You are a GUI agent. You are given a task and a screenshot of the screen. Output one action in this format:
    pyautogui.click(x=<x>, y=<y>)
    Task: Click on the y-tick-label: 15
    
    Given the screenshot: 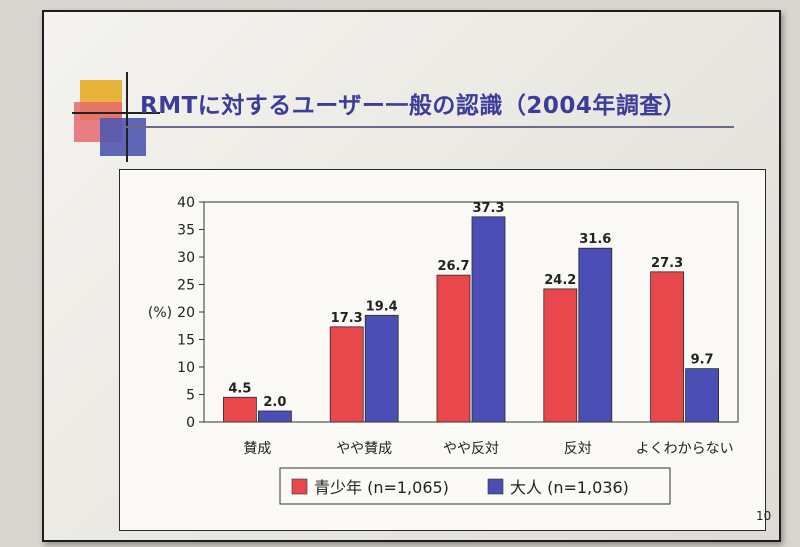 What is the action you would take?
    pyautogui.click(x=186, y=341)
    